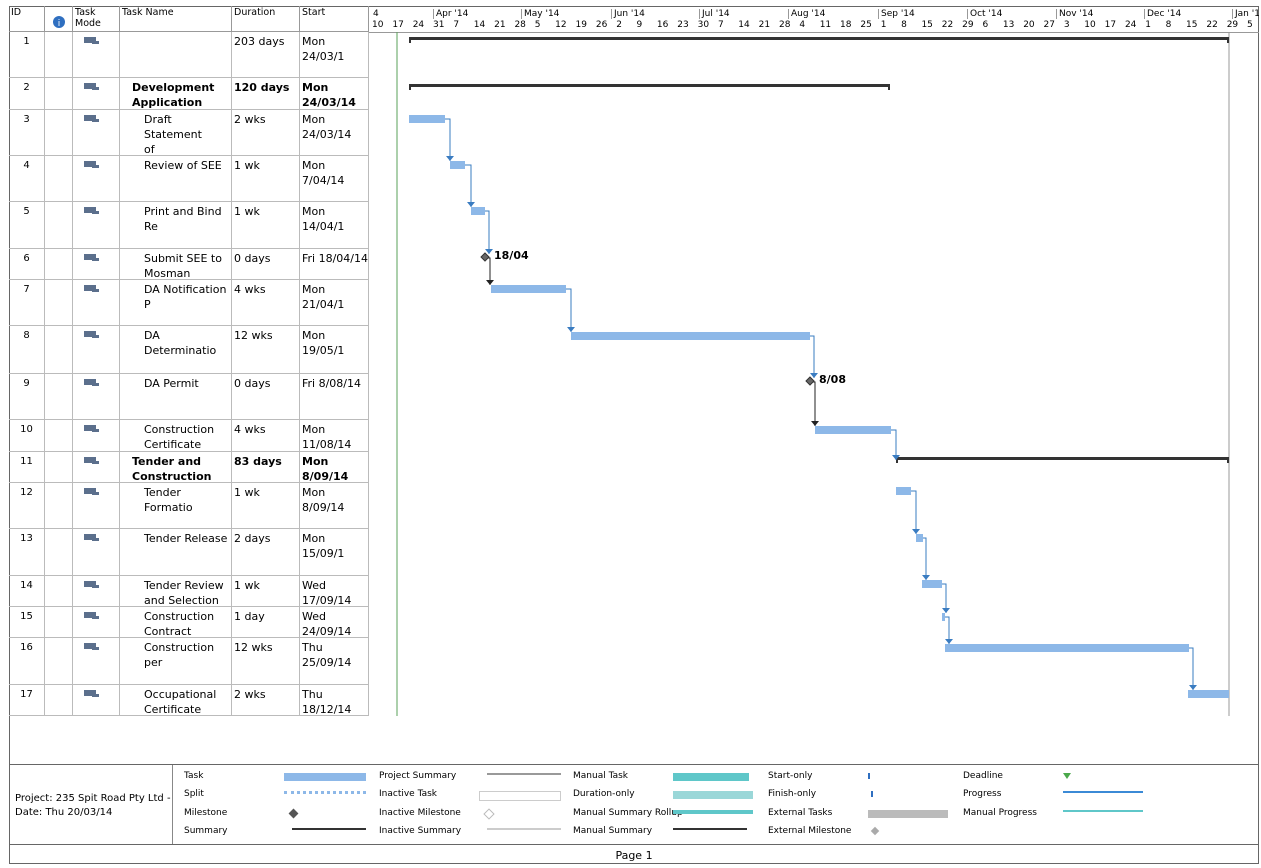  What do you see at coordinates (334, 700) in the screenshot?
I see `task-start: Thu 18/12/14` at bounding box center [334, 700].